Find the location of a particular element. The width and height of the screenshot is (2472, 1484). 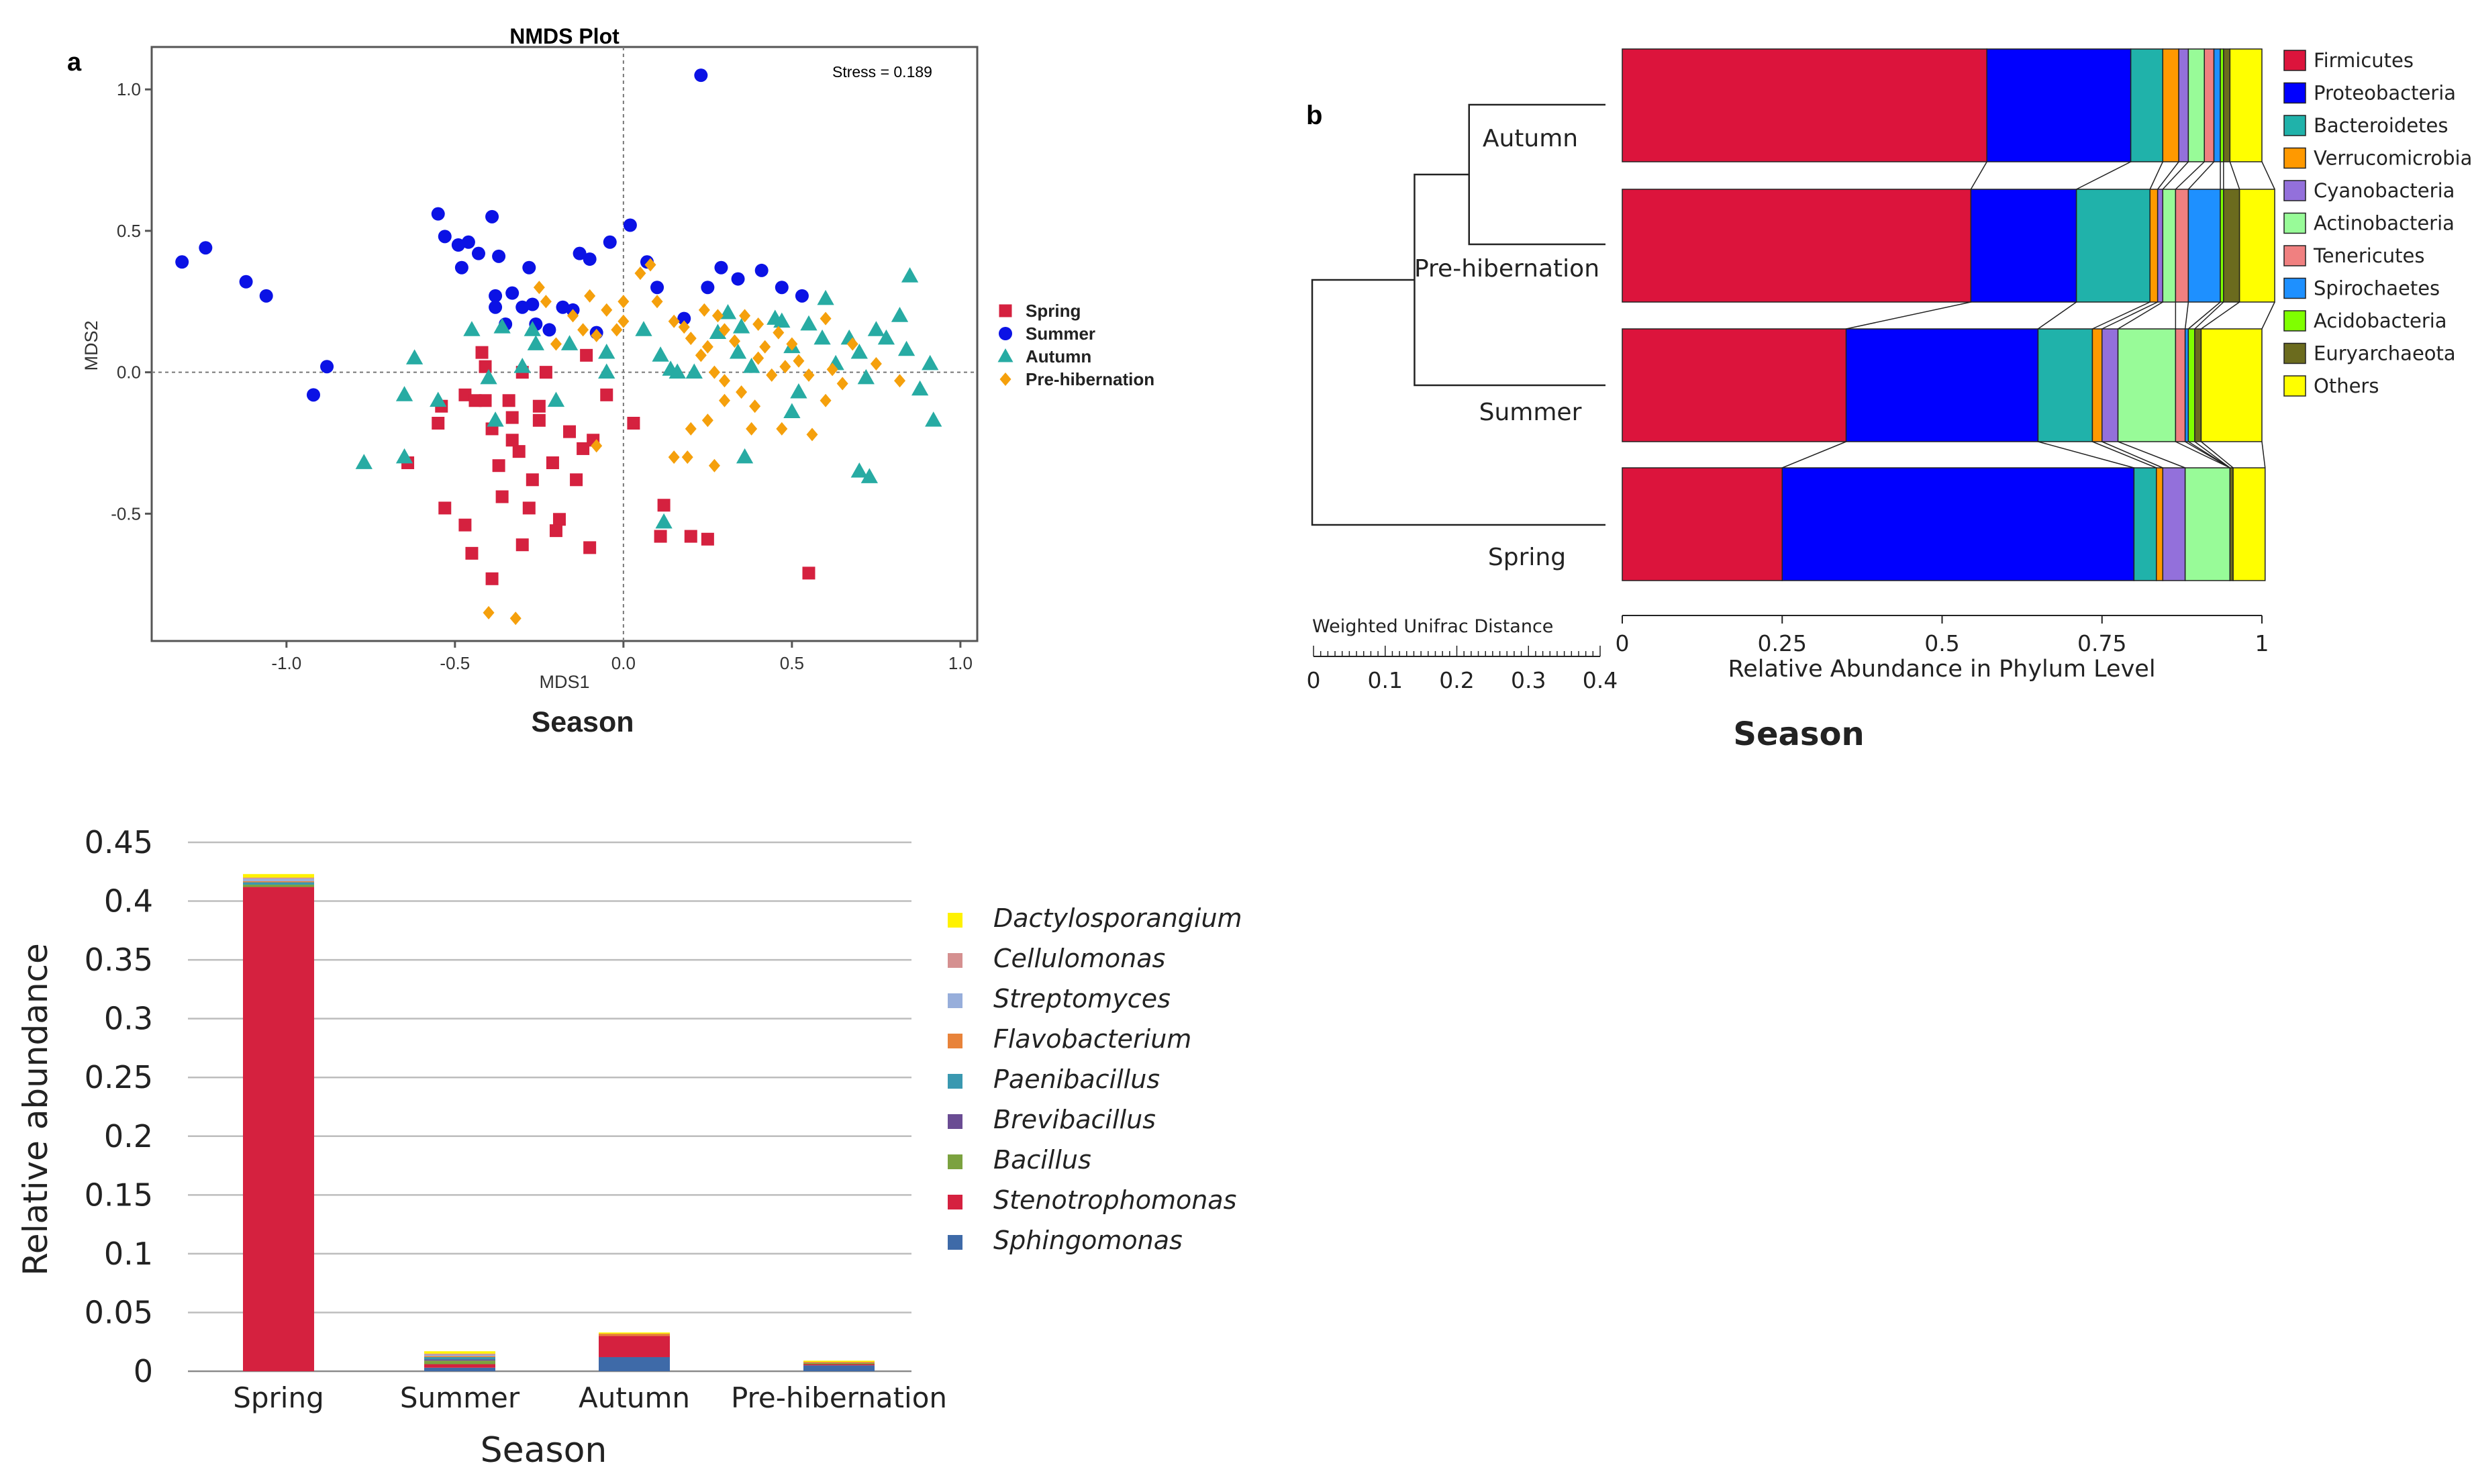

genus-bars is located at coordinates (559, 1123).